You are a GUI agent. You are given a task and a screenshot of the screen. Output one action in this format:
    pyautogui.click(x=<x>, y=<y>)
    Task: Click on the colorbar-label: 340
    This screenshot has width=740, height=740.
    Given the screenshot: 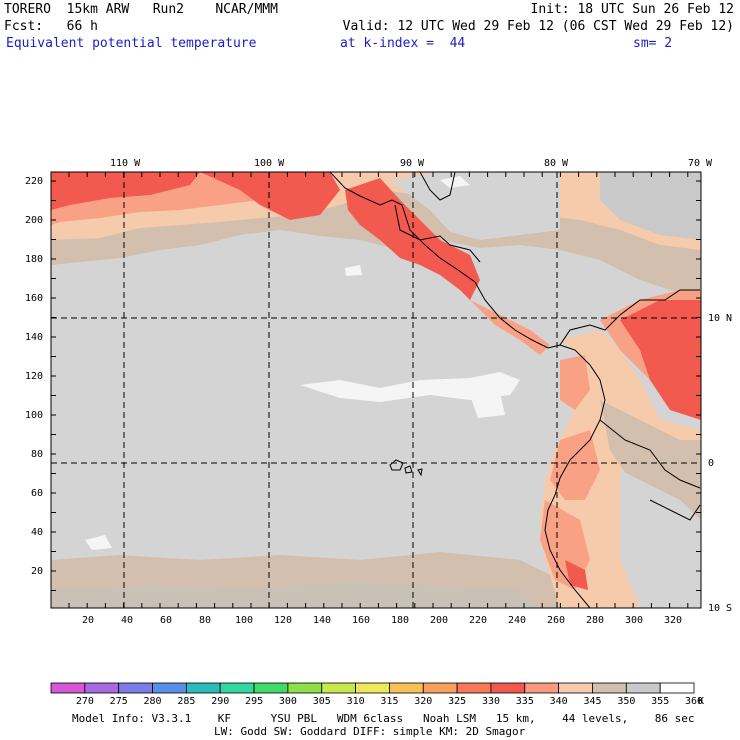 What is the action you would take?
    pyautogui.click(x=558, y=701)
    